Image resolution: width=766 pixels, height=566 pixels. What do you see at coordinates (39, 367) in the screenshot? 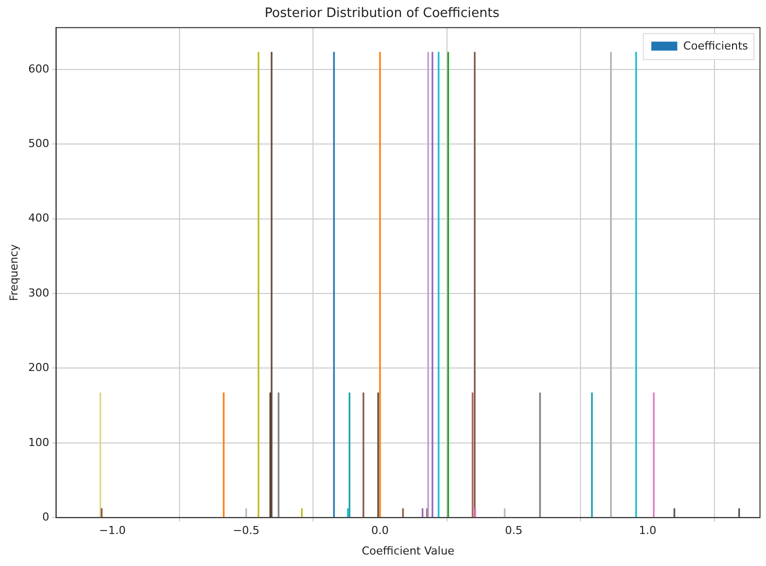
I see `y-tick-label: 200` at bounding box center [39, 367].